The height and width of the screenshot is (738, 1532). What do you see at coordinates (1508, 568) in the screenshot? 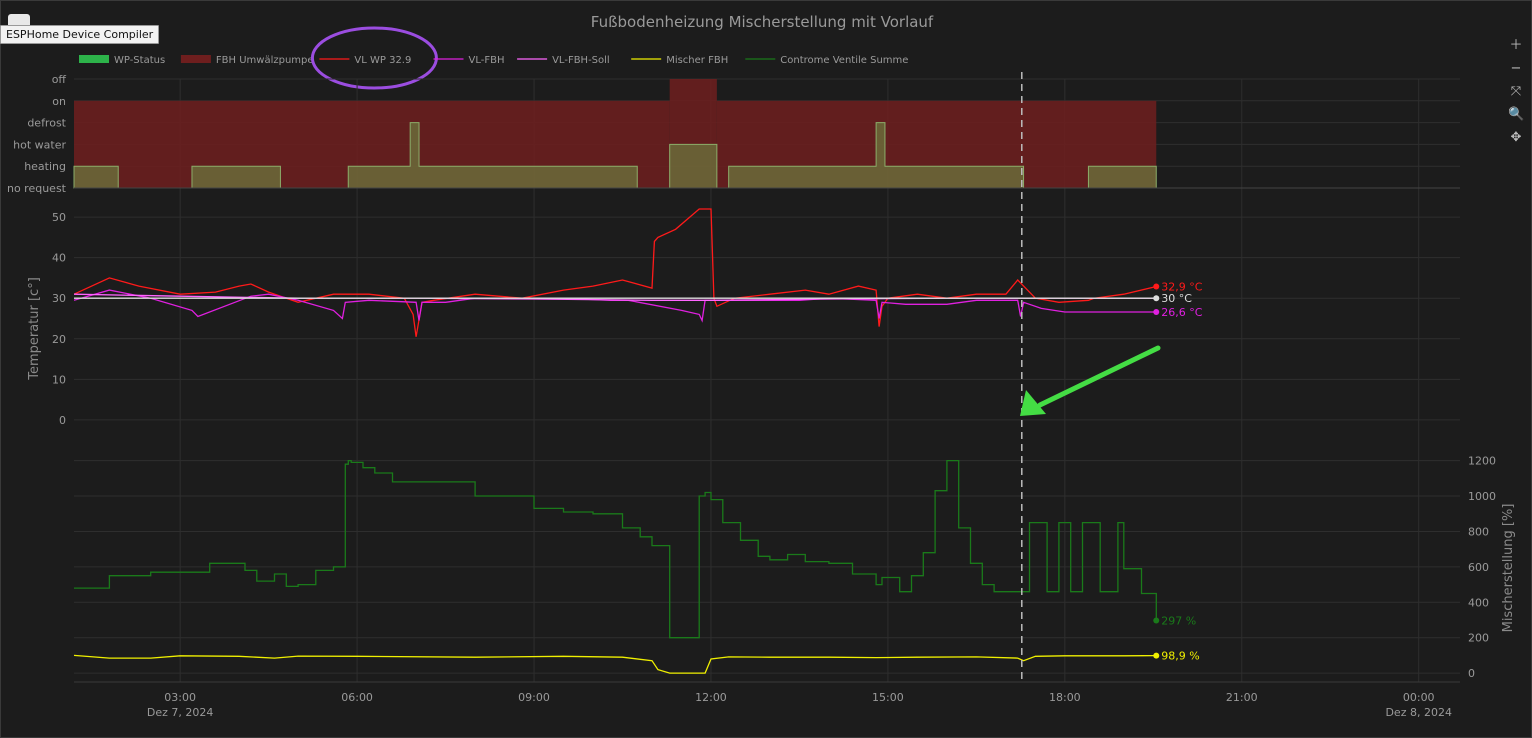
I see `mixer-axis-label: Mischerstellung [%]` at bounding box center [1508, 568].